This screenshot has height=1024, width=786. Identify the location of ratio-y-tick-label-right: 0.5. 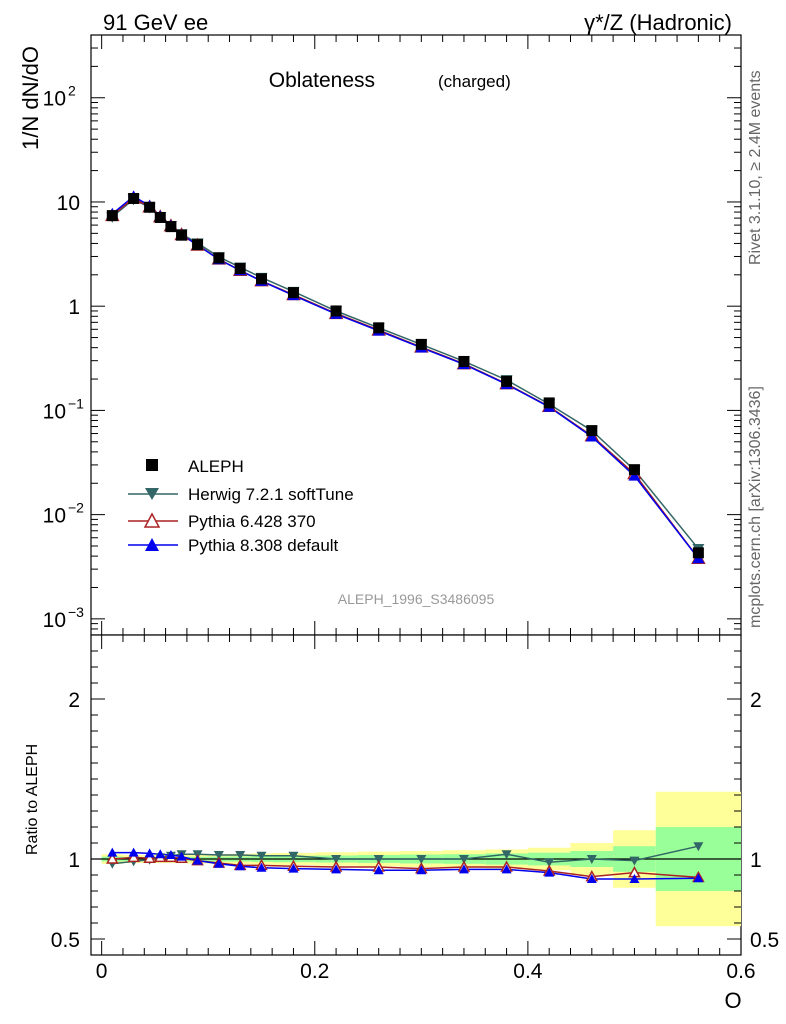
(764, 940).